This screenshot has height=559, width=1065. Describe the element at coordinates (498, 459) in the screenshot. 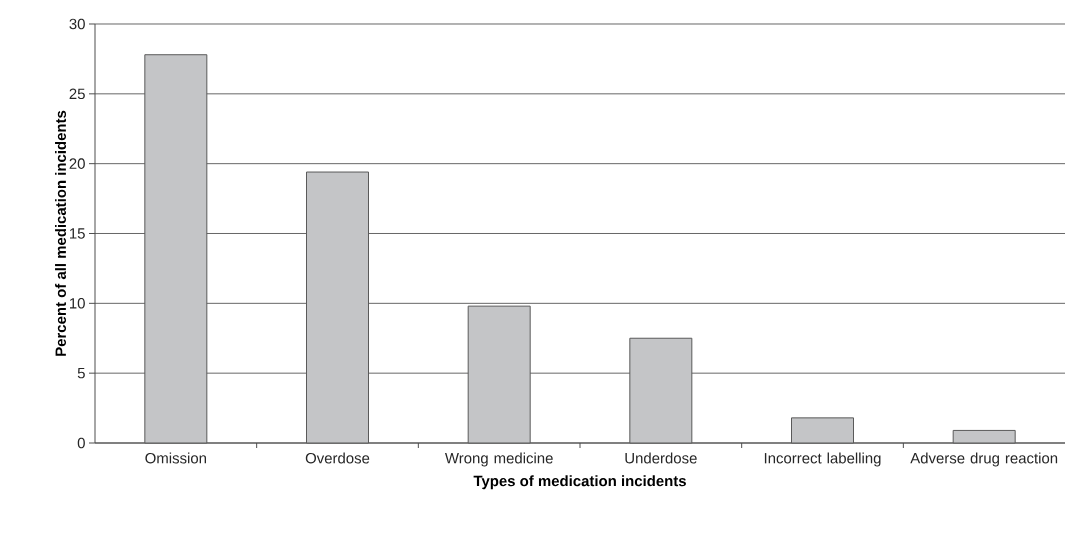

I see `x-tick-label: Wrong medicine` at that location.